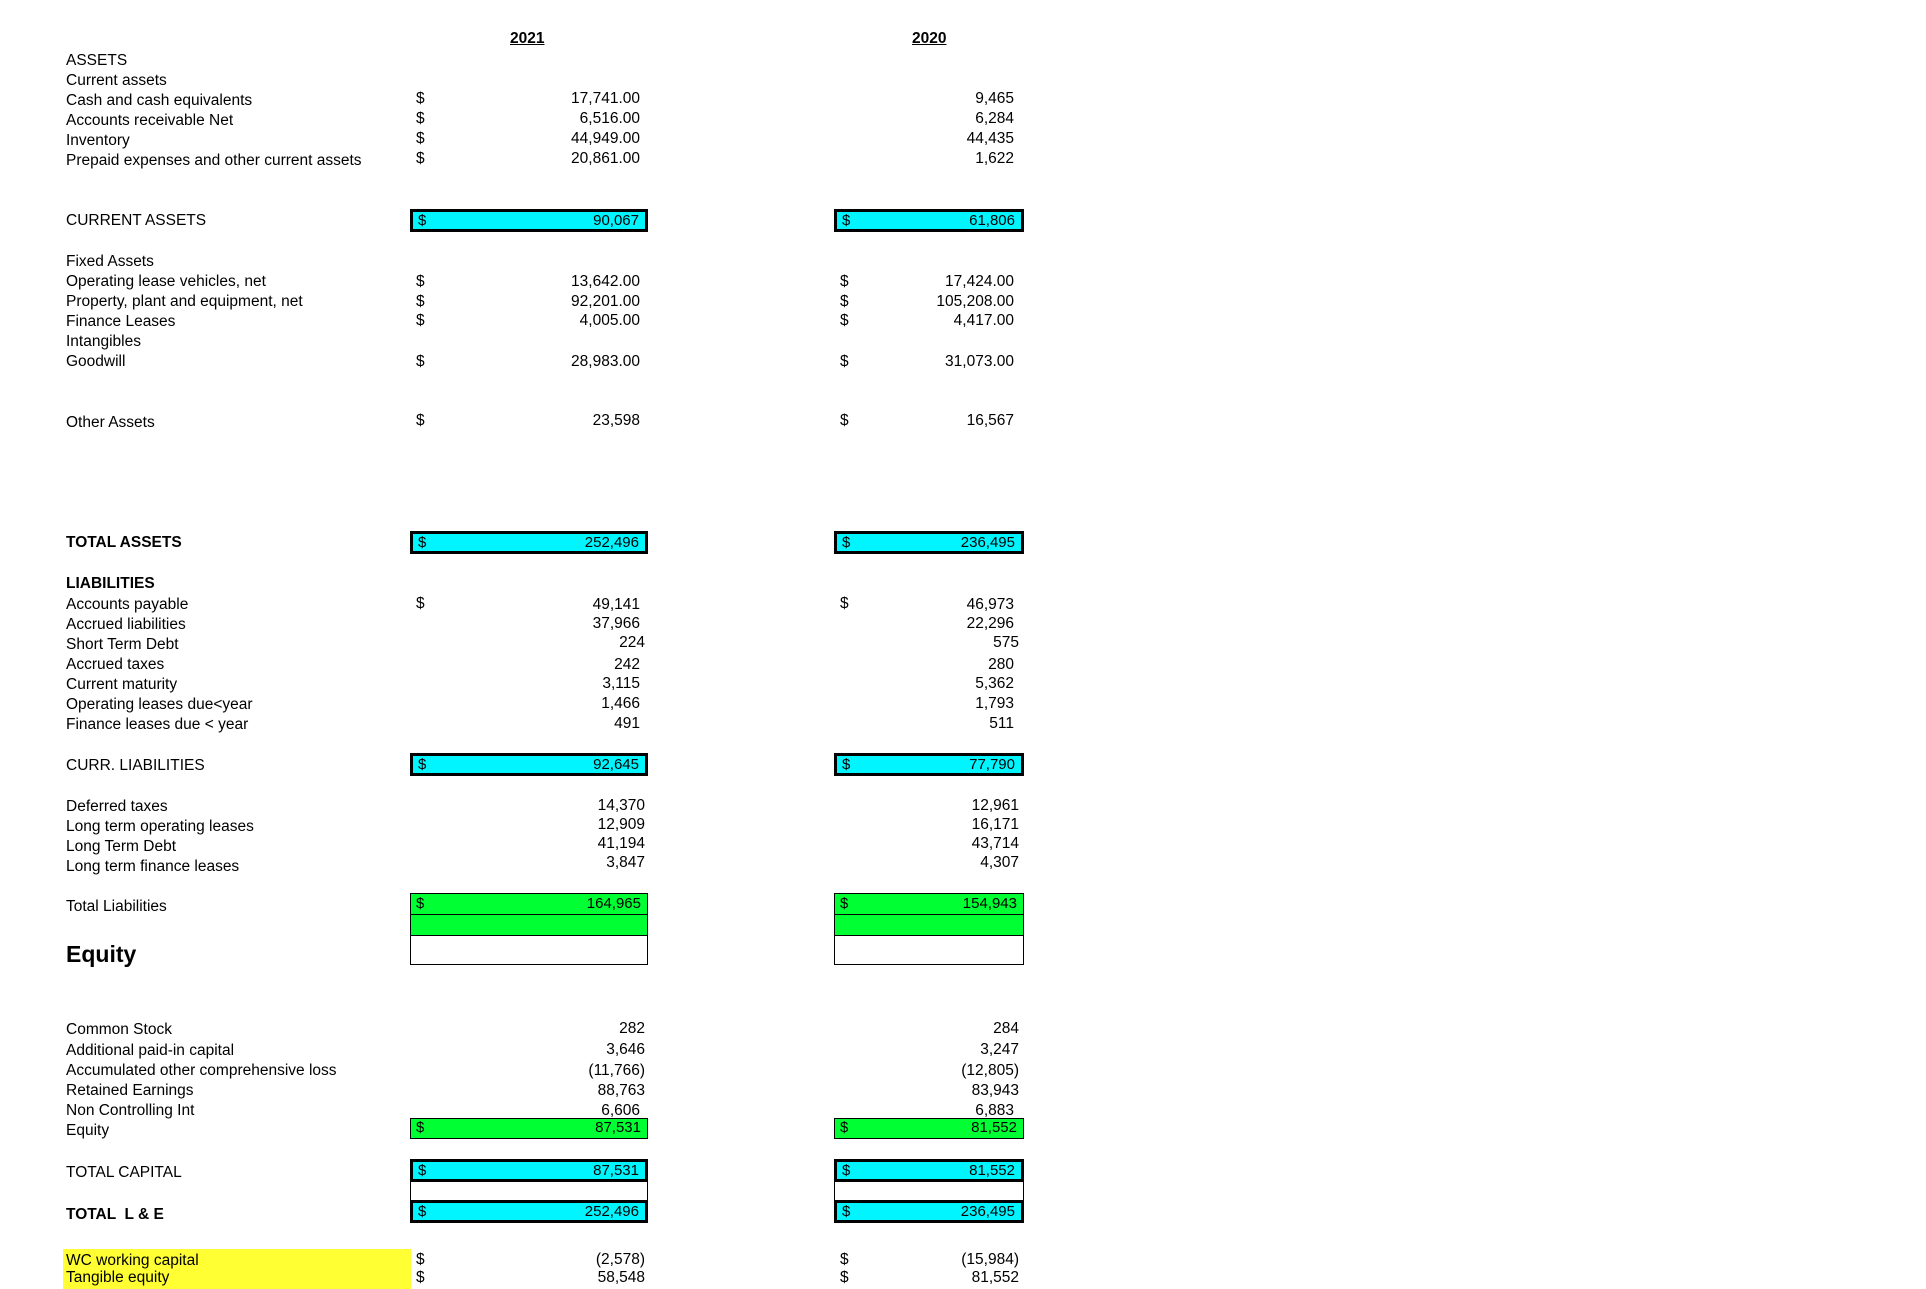  Describe the element at coordinates (621, 1090) in the screenshot. I see `value-2021: 88,763` at that location.